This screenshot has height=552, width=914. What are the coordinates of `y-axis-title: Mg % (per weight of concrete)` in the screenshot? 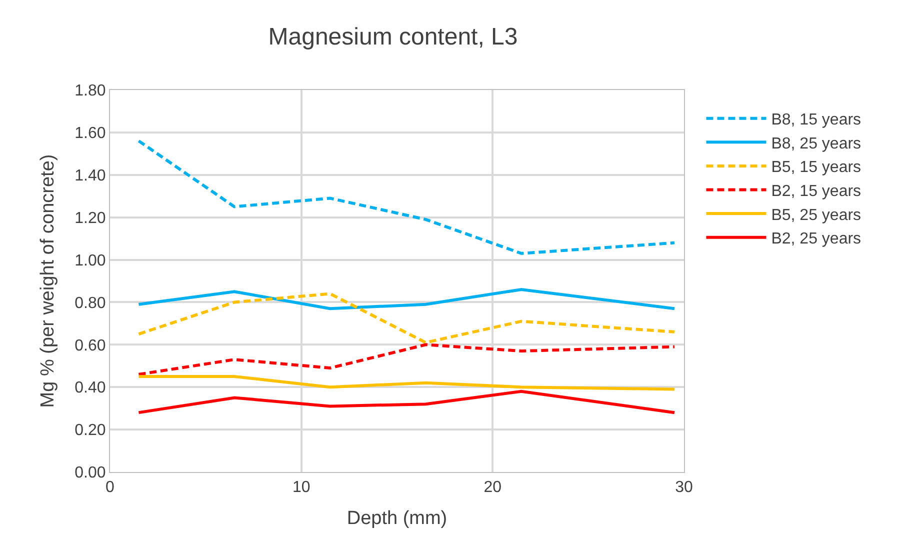 It's located at (48, 281).